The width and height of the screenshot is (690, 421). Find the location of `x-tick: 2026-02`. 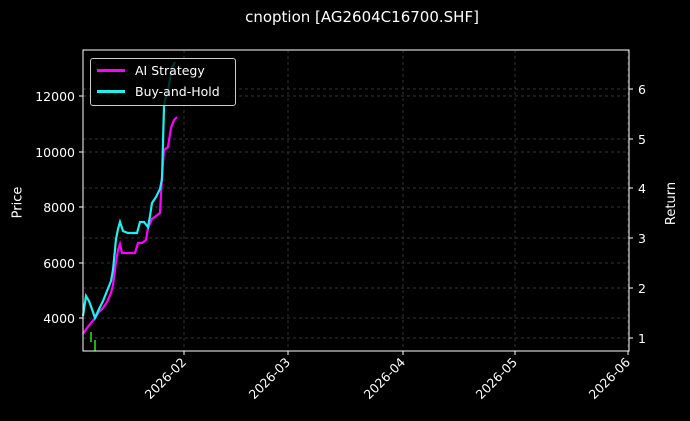

x-tick: 2026-02 is located at coordinates (166, 379).